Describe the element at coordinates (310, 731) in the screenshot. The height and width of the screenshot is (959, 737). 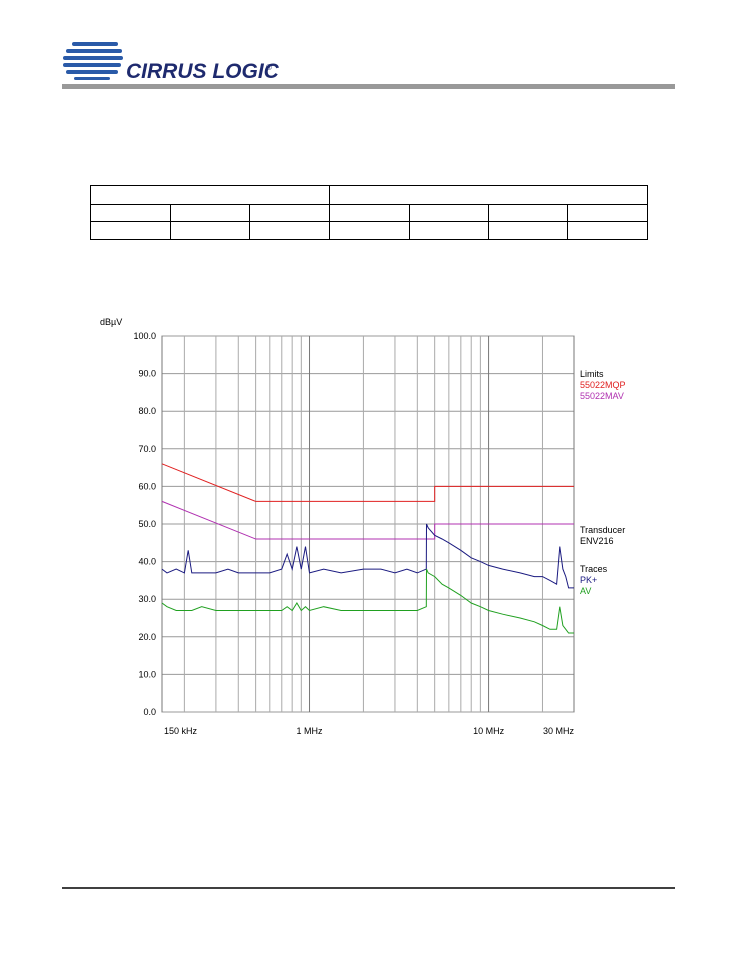
I see `x-tick-label: 1 MHz` at that location.